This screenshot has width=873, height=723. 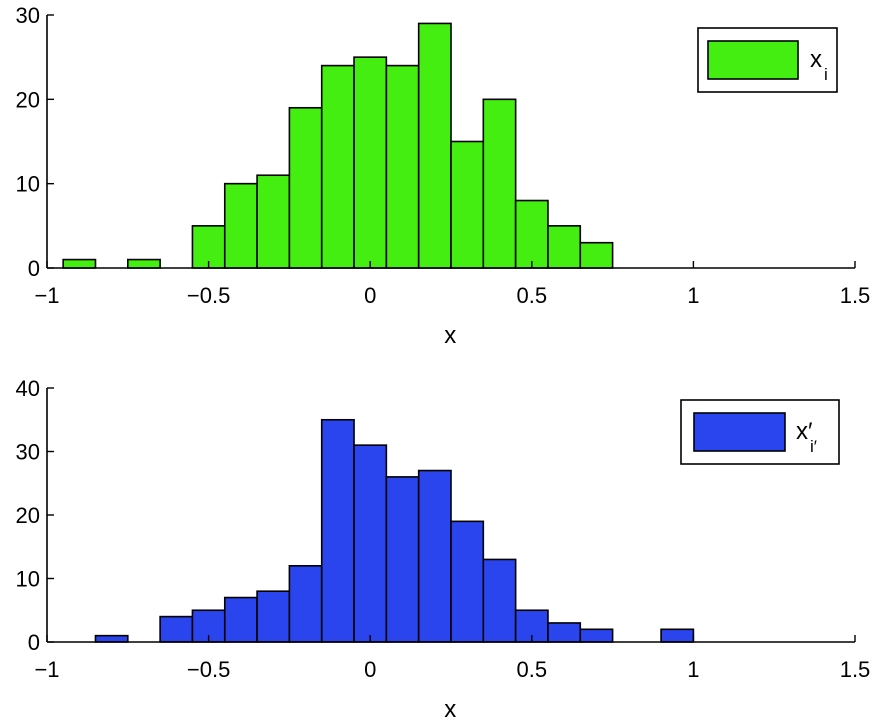 I want to click on legend: x′i′, so click(x=760, y=432).